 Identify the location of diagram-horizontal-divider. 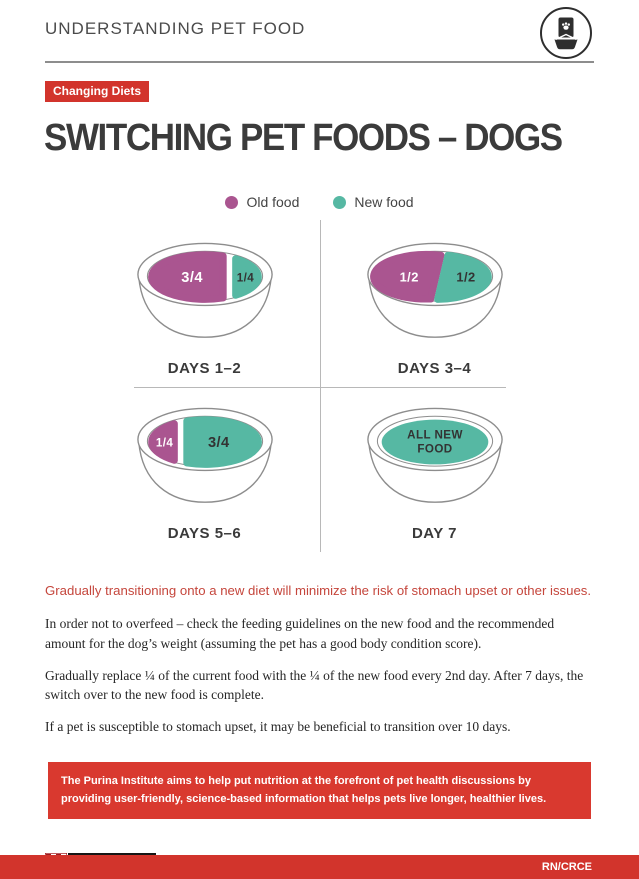
(319, 387).